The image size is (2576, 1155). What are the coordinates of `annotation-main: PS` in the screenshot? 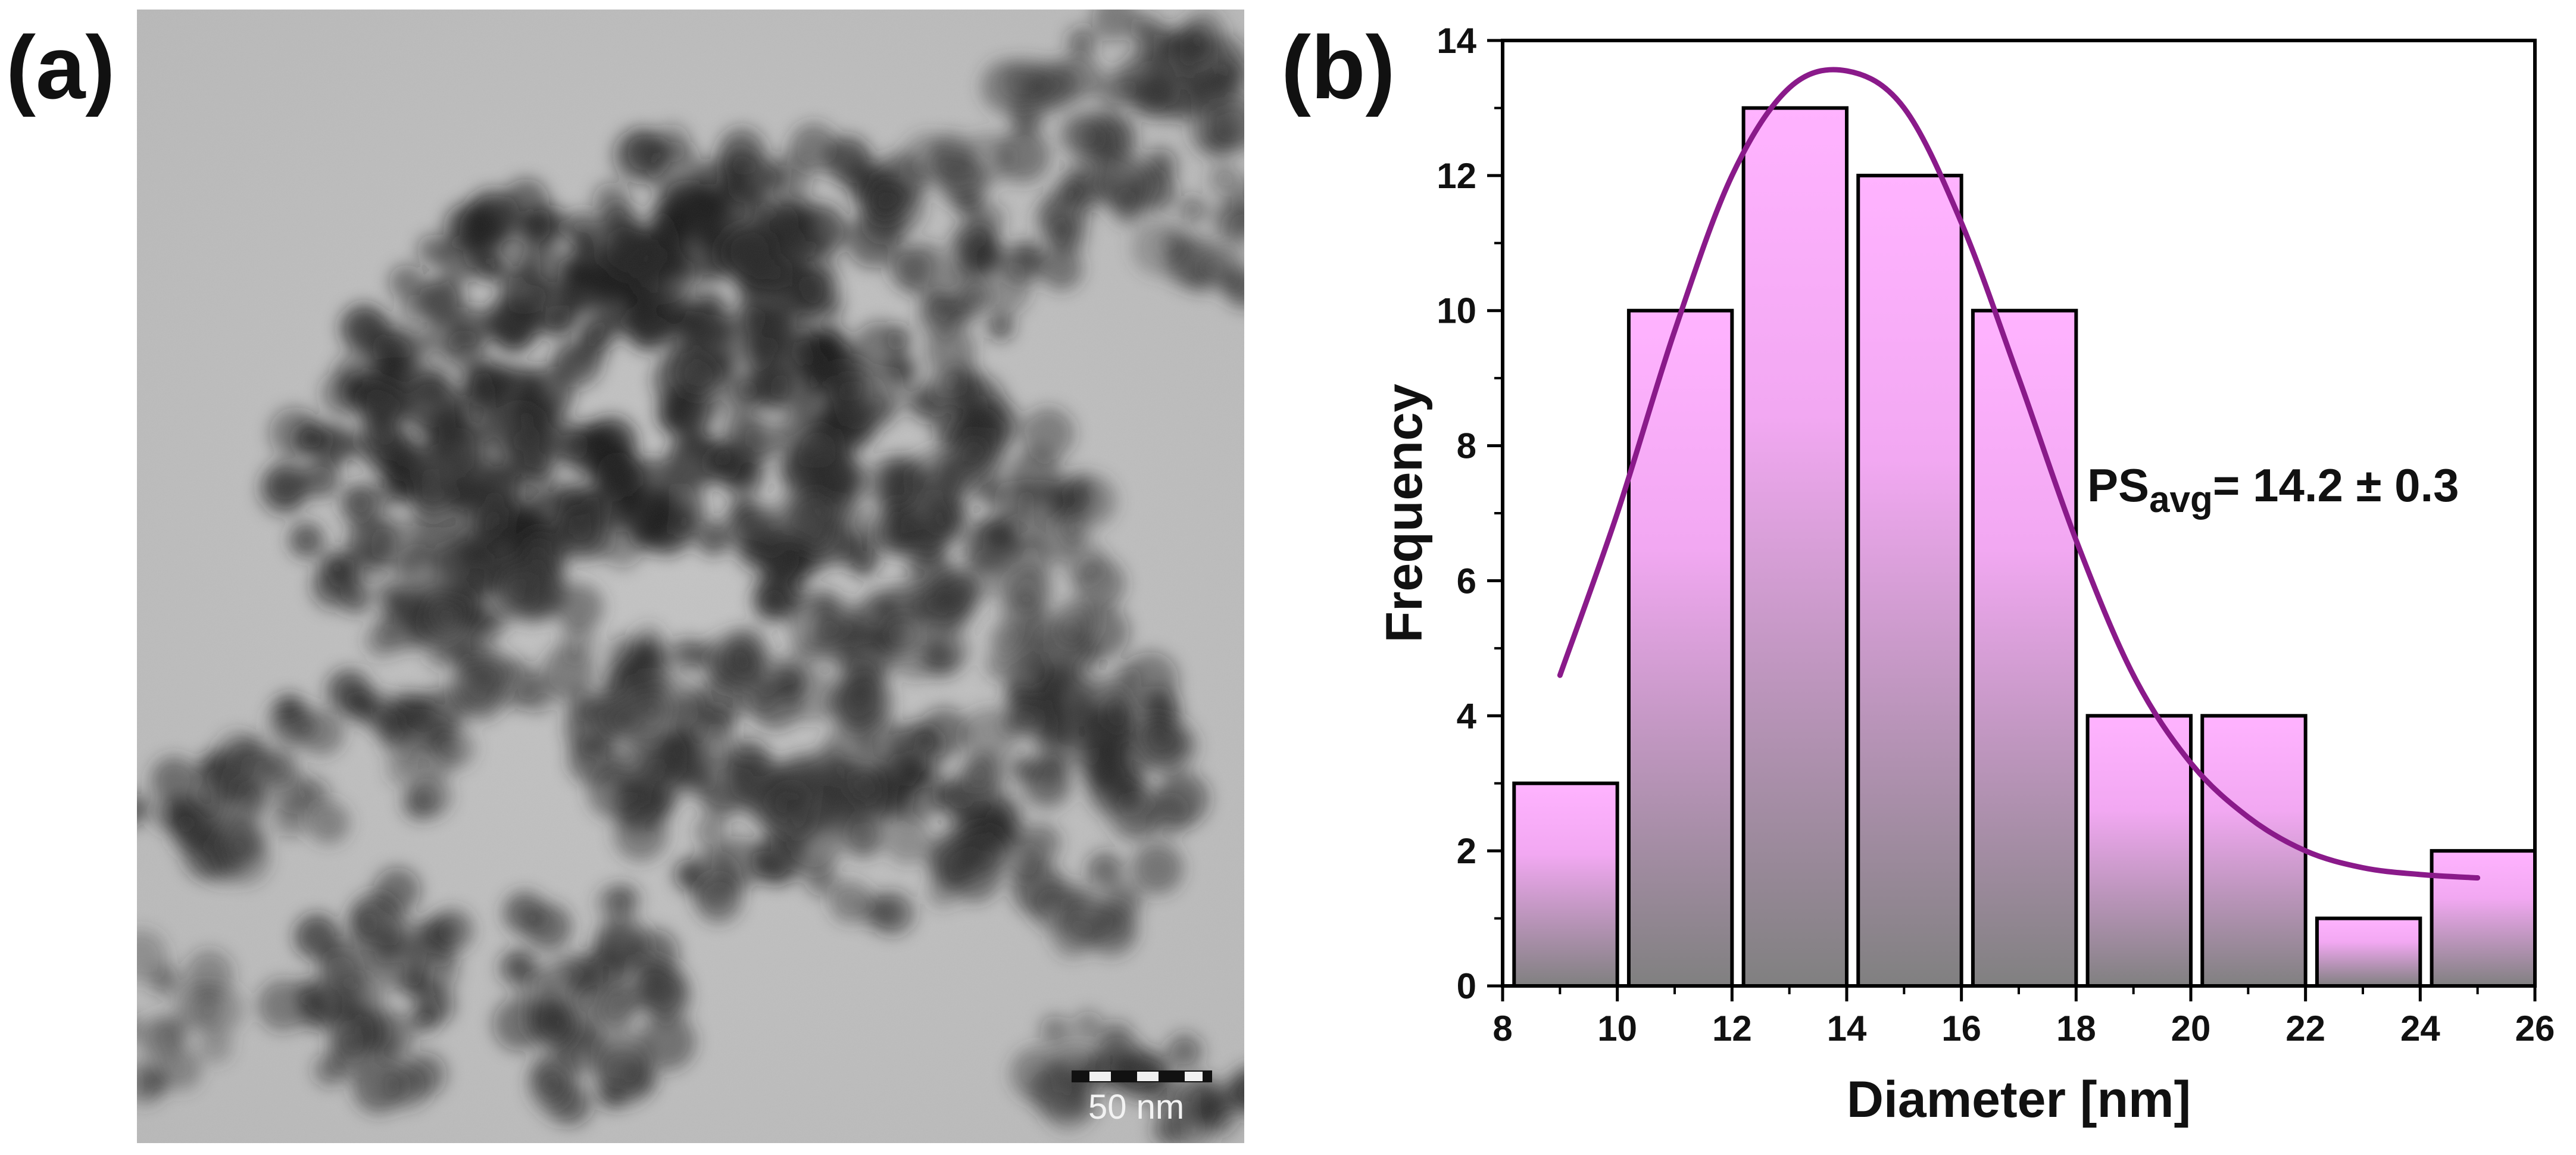 It's located at (2118, 485).